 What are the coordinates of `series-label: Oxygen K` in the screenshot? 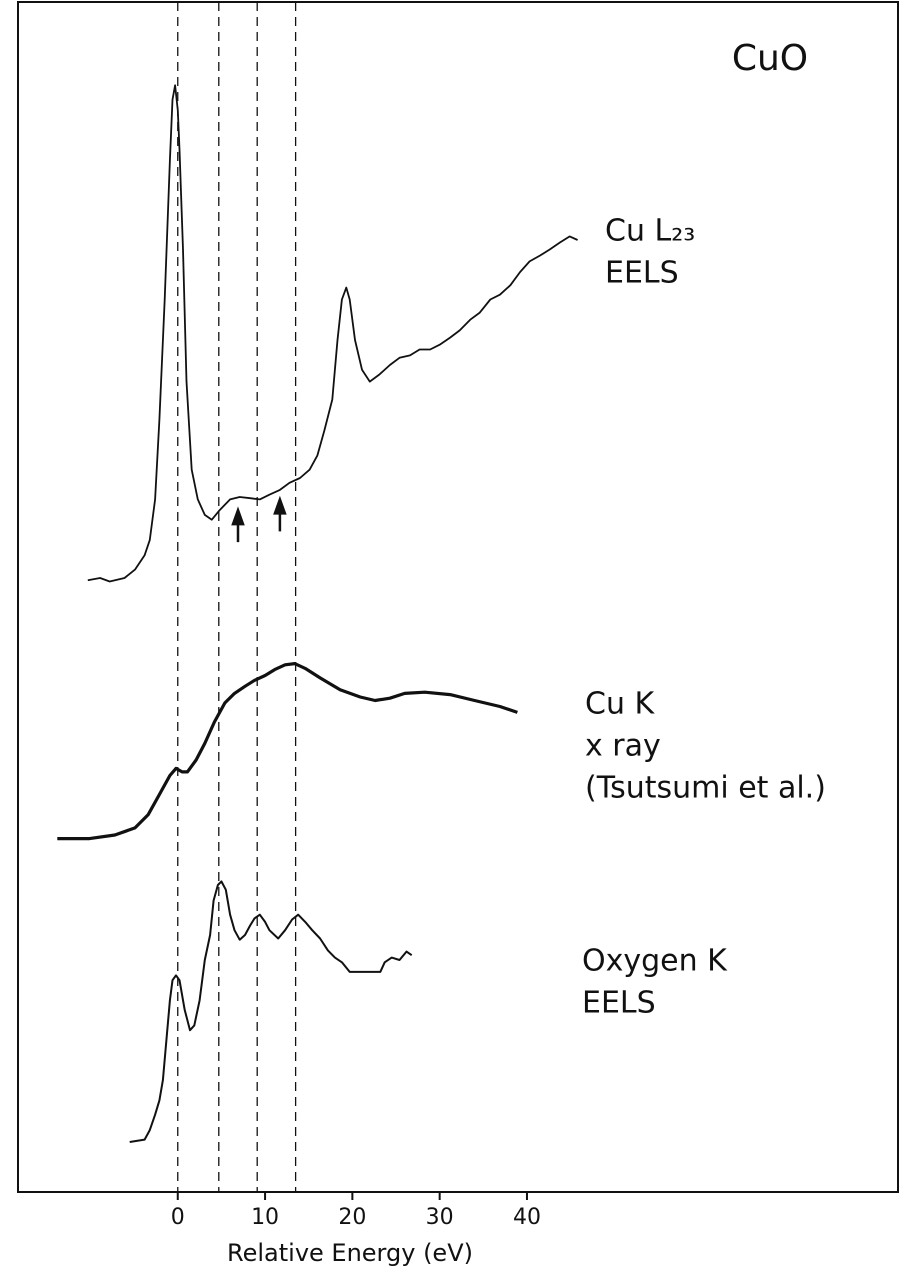 It's located at (655, 961).